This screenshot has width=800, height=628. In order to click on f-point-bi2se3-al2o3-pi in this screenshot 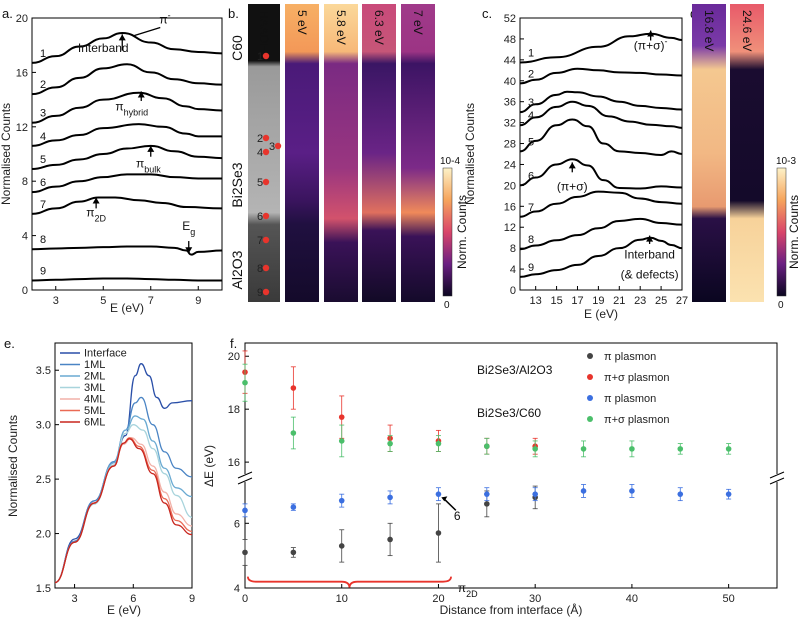, I will do `click(341, 546)`.